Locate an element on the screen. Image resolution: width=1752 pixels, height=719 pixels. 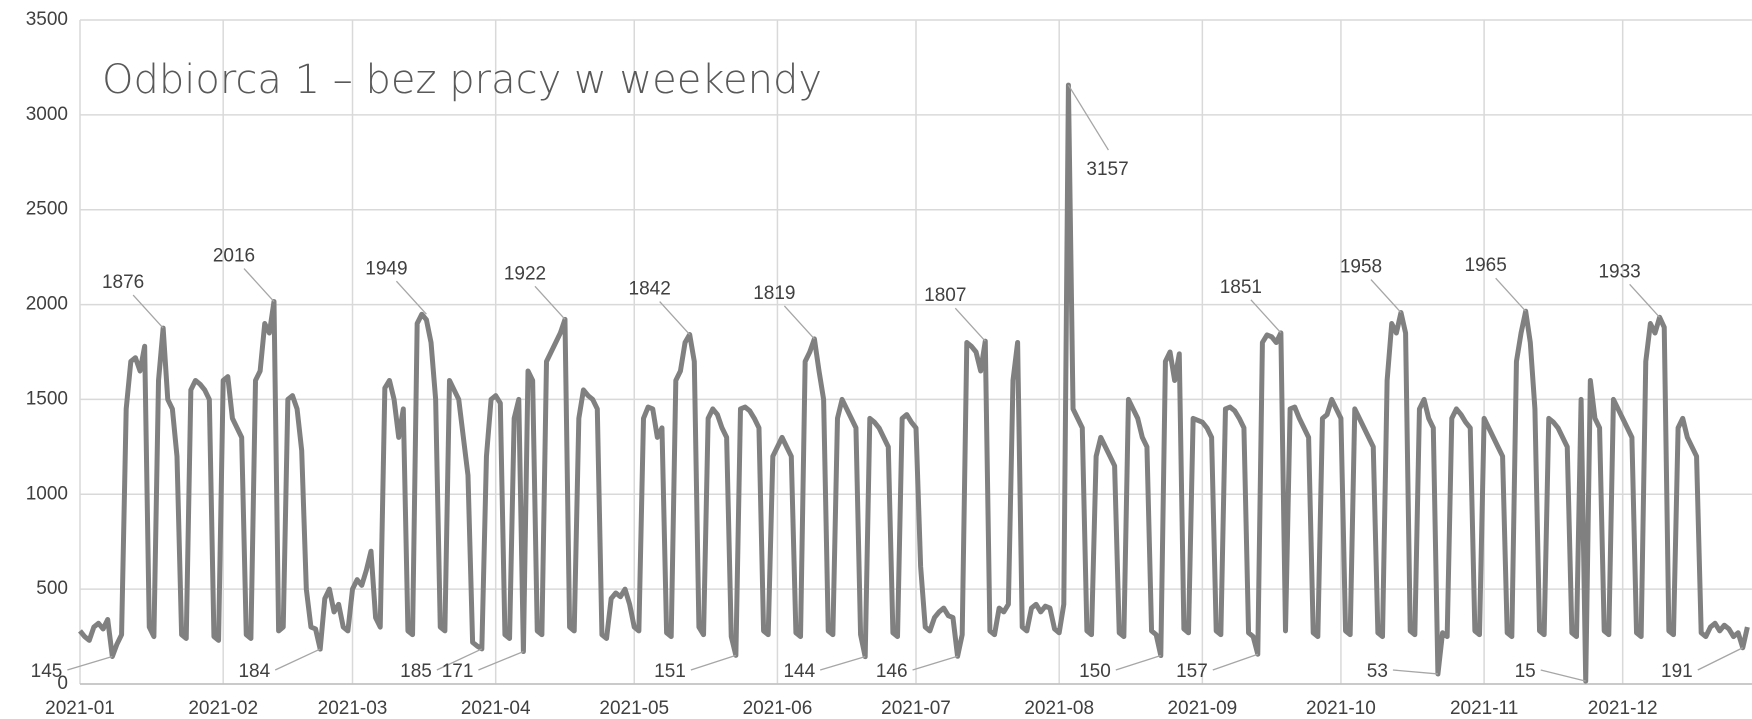
annotation-label: 145 is located at coordinates (47, 671).